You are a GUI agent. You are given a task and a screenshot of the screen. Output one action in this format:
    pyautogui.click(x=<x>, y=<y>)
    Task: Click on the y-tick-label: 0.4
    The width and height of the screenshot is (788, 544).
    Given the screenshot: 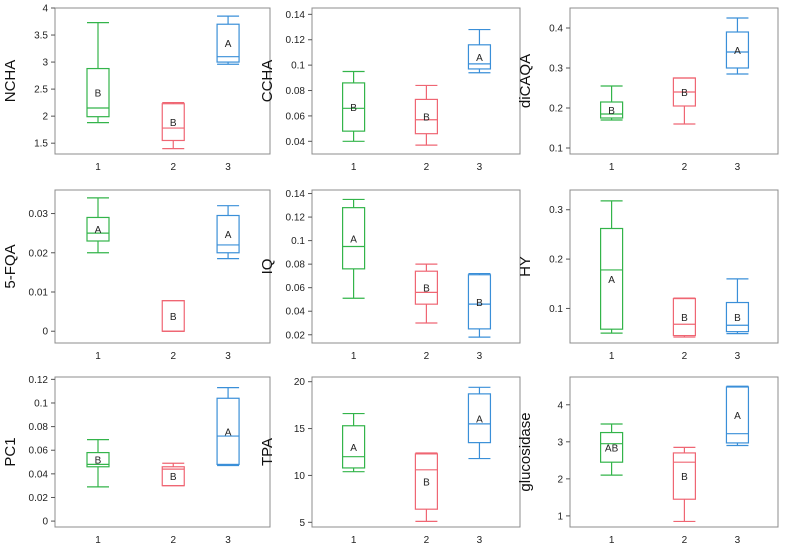 What is the action you would take?
    pyautogui.click(x=556, y=29)
    